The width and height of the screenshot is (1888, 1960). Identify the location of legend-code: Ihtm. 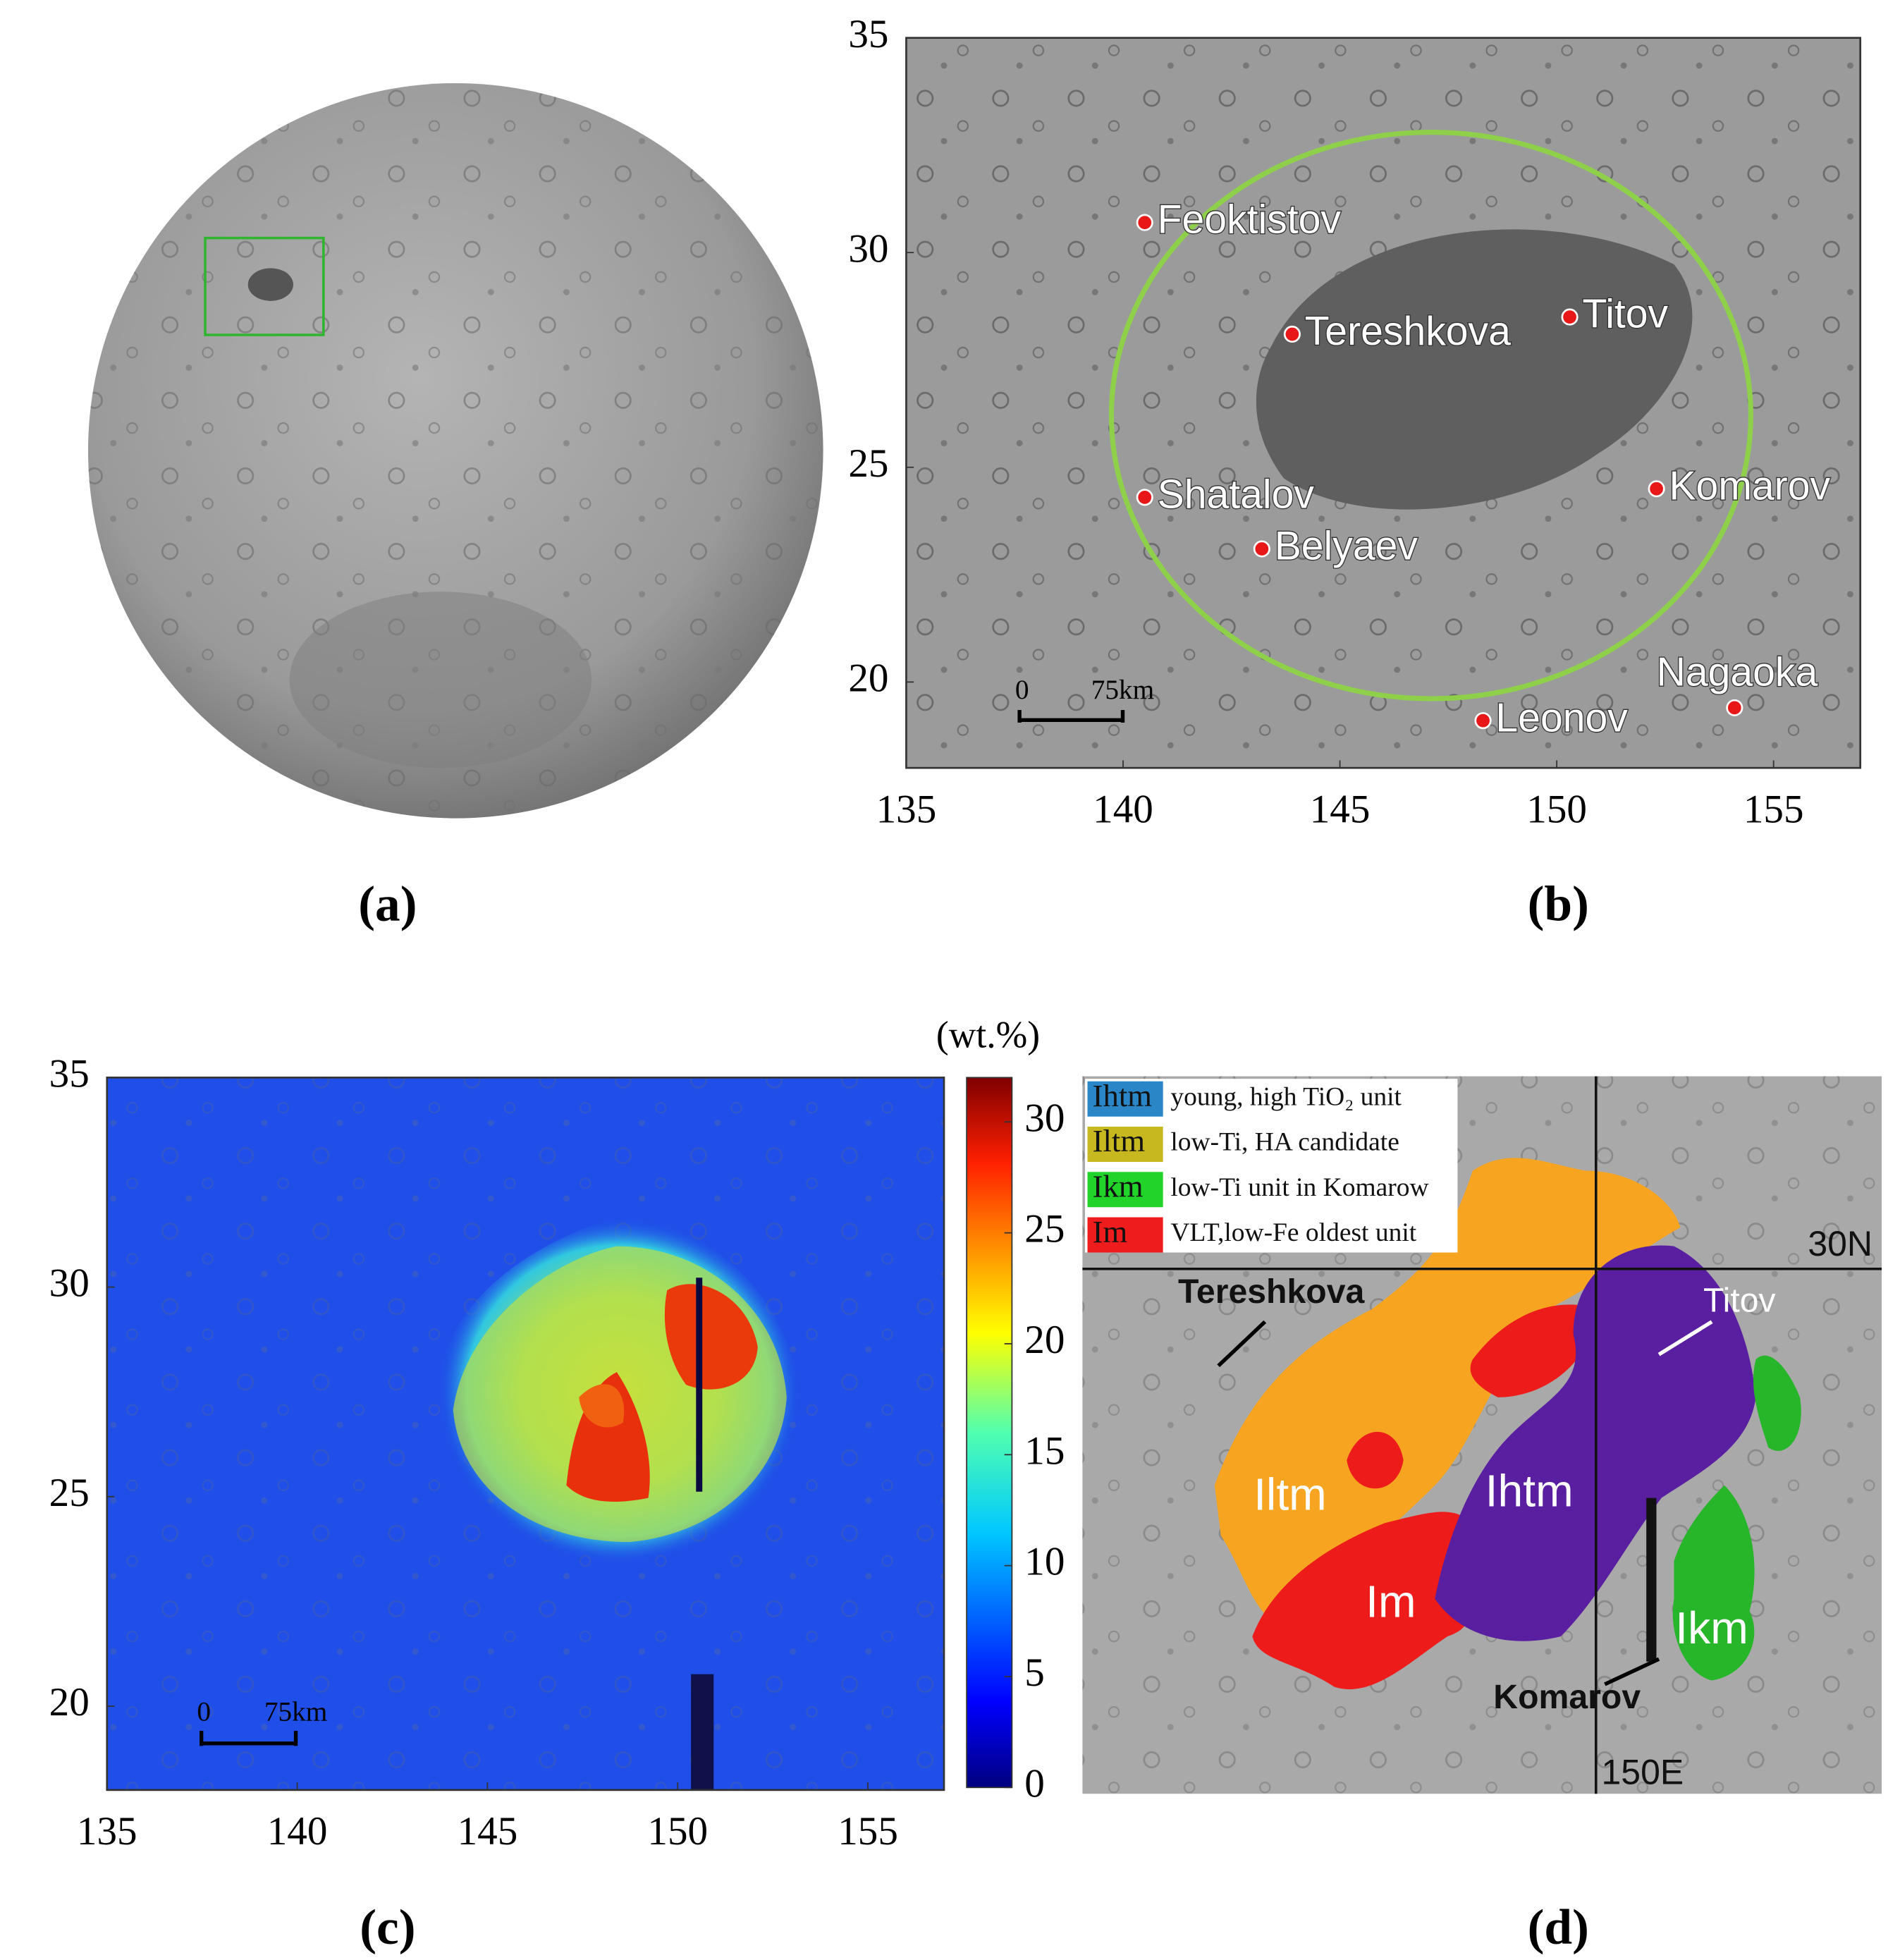
(1123, 1095).